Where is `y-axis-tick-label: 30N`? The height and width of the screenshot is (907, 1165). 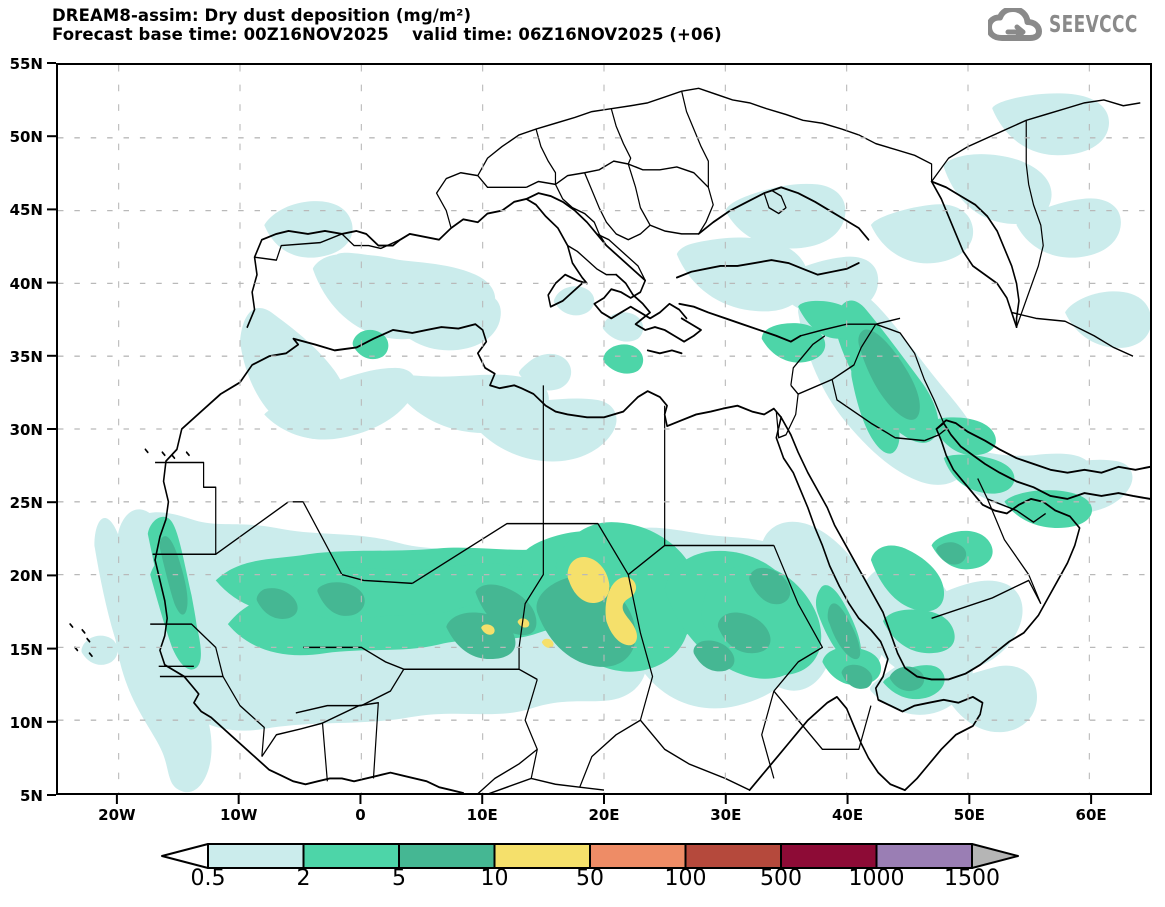
y-axis-tick-label: 30N is located at coordinates (26, 430).